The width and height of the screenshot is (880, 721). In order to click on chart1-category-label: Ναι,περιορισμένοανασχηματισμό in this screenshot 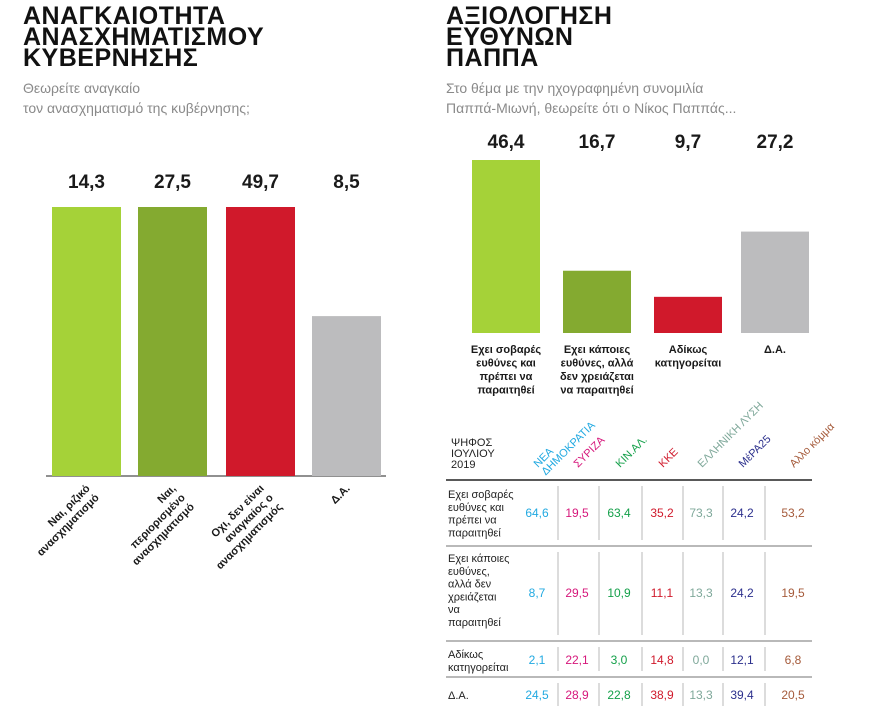, I will do `click(155, 525)`.